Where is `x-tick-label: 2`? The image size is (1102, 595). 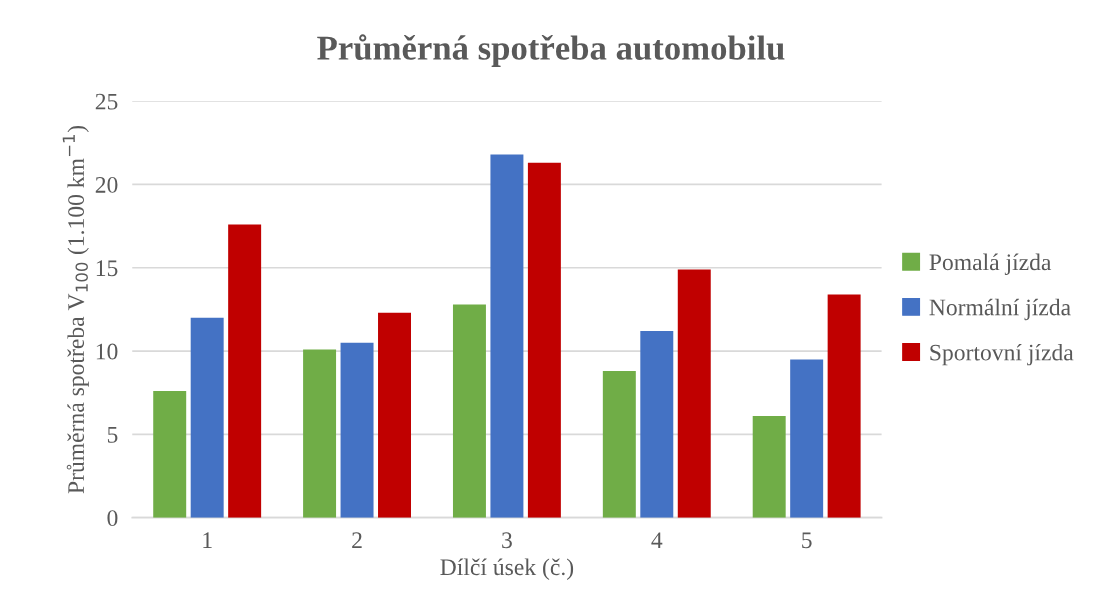 x-tick-label: 2 is located at coordinates (357, 540).